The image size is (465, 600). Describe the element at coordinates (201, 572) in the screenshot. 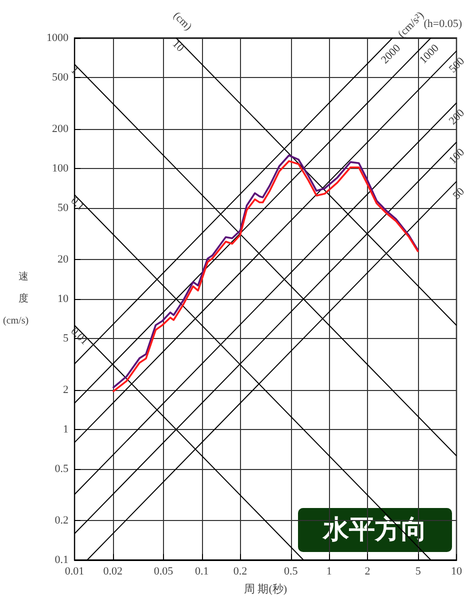

I see `x-tick-label: 0.1` at that location.